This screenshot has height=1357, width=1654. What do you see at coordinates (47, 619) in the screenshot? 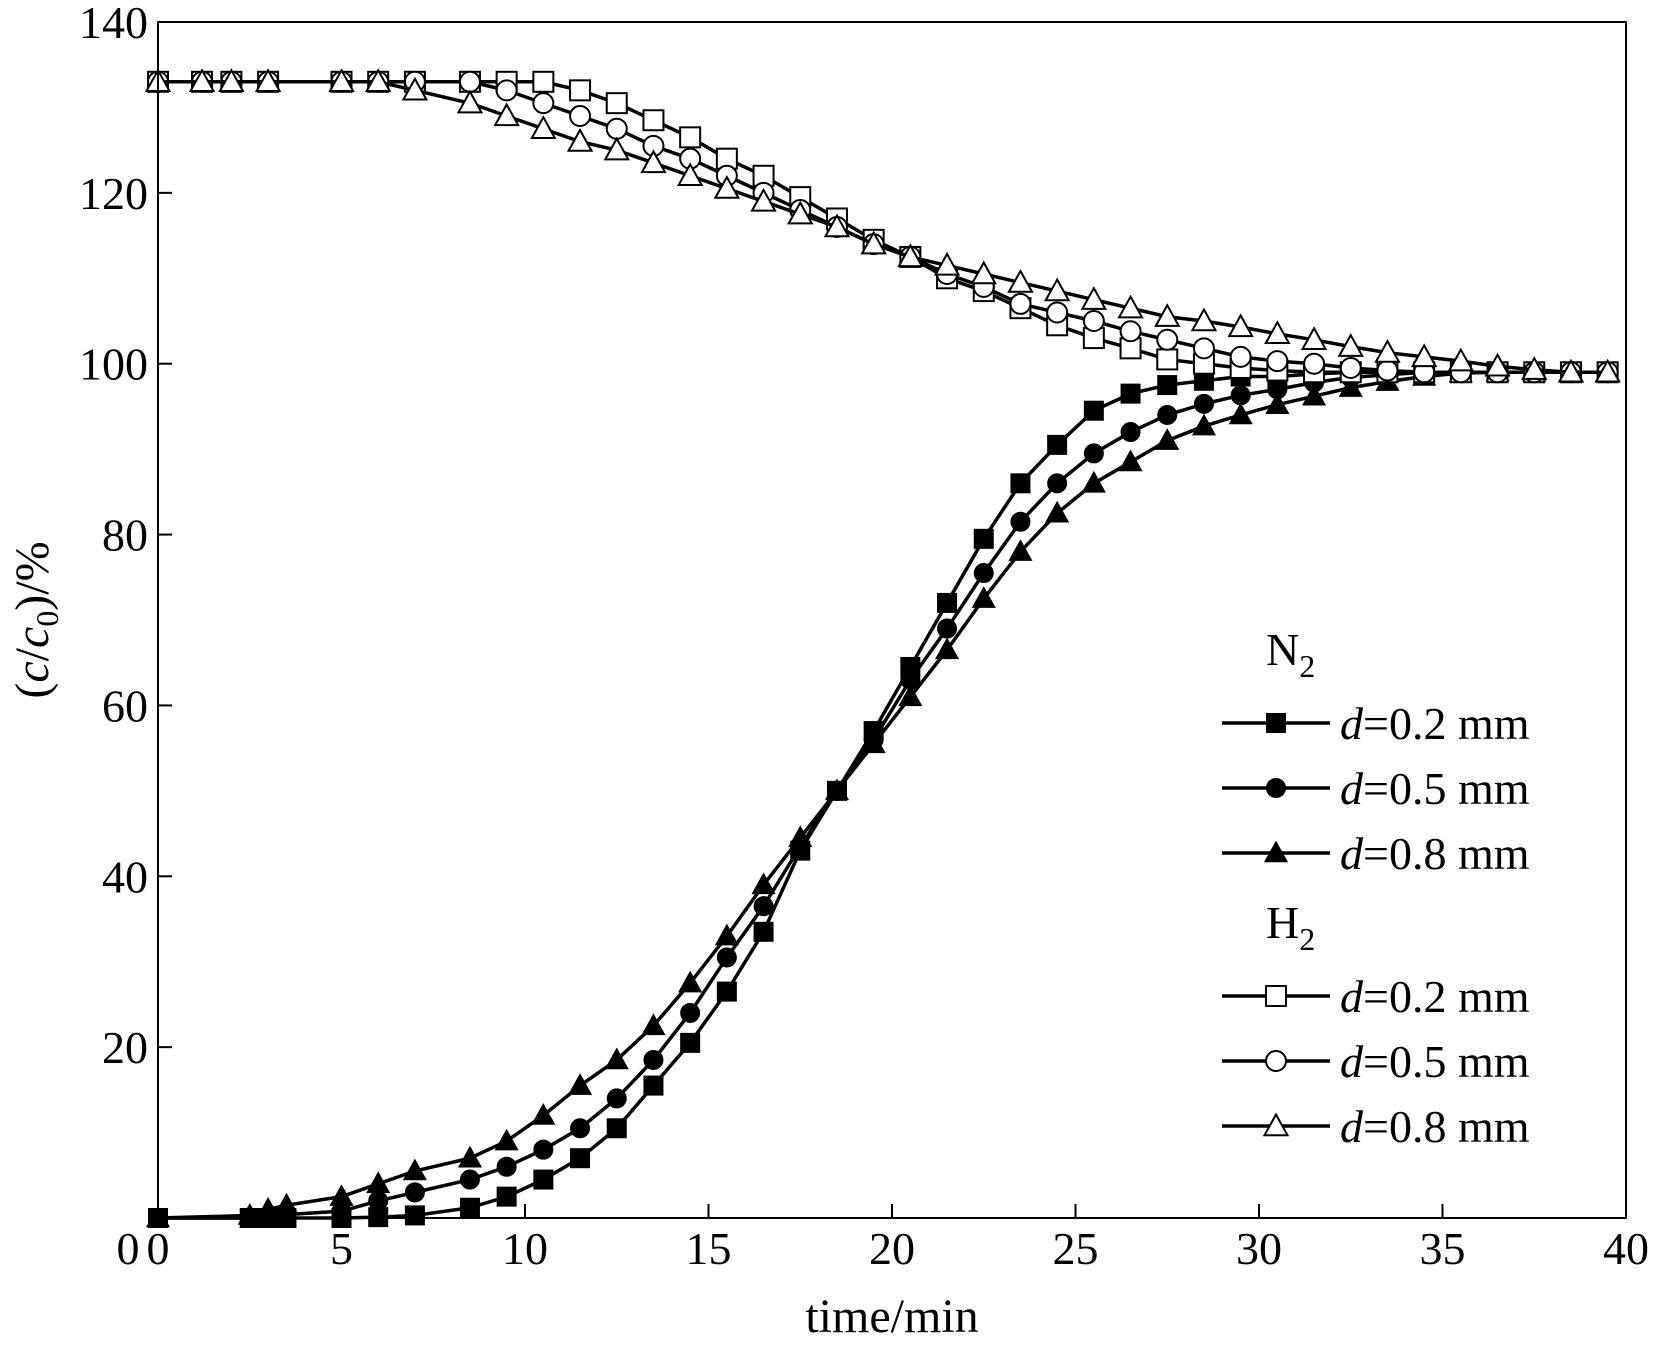
I see `y-title-sub0: 0` at bounding box center [47, 619].